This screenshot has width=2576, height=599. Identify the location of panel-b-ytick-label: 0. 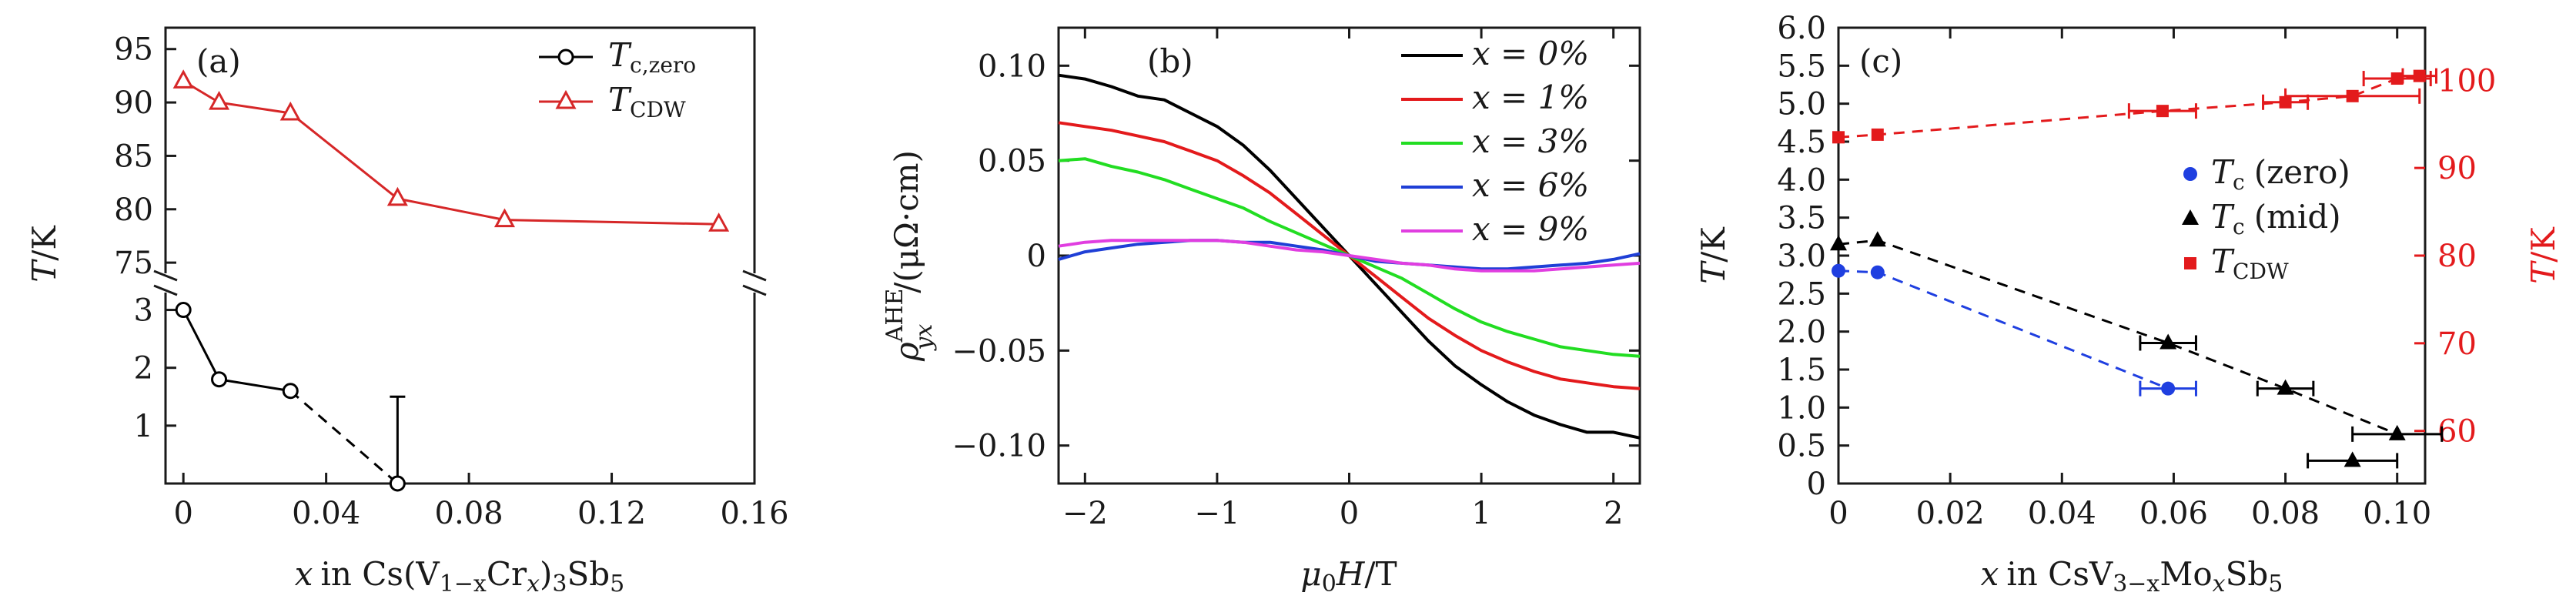
(1036, 256).